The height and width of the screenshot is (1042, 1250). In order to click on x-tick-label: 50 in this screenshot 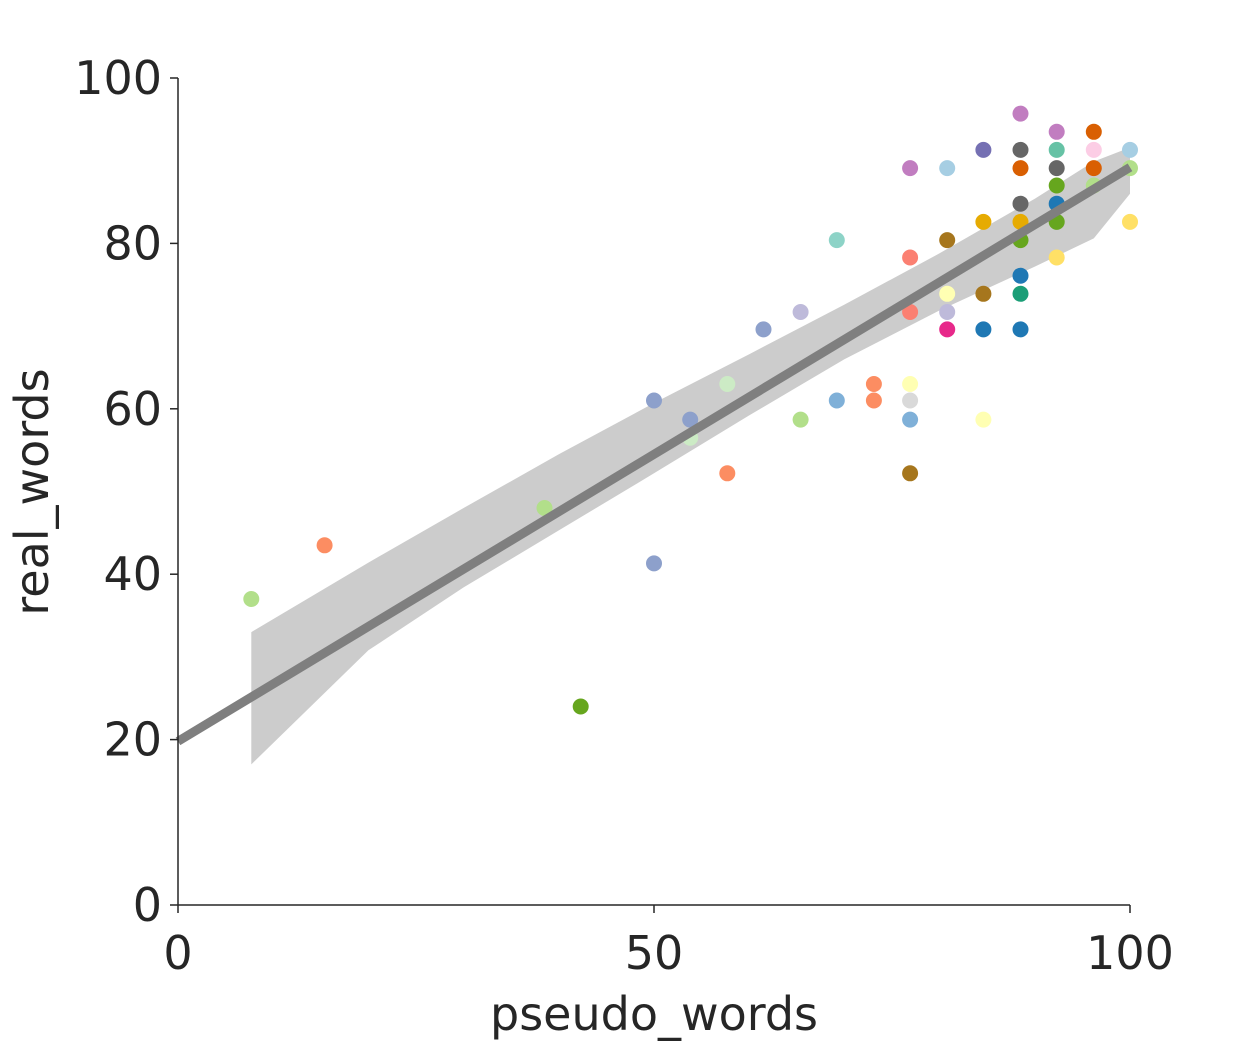, I will do `click(654, 953)`.